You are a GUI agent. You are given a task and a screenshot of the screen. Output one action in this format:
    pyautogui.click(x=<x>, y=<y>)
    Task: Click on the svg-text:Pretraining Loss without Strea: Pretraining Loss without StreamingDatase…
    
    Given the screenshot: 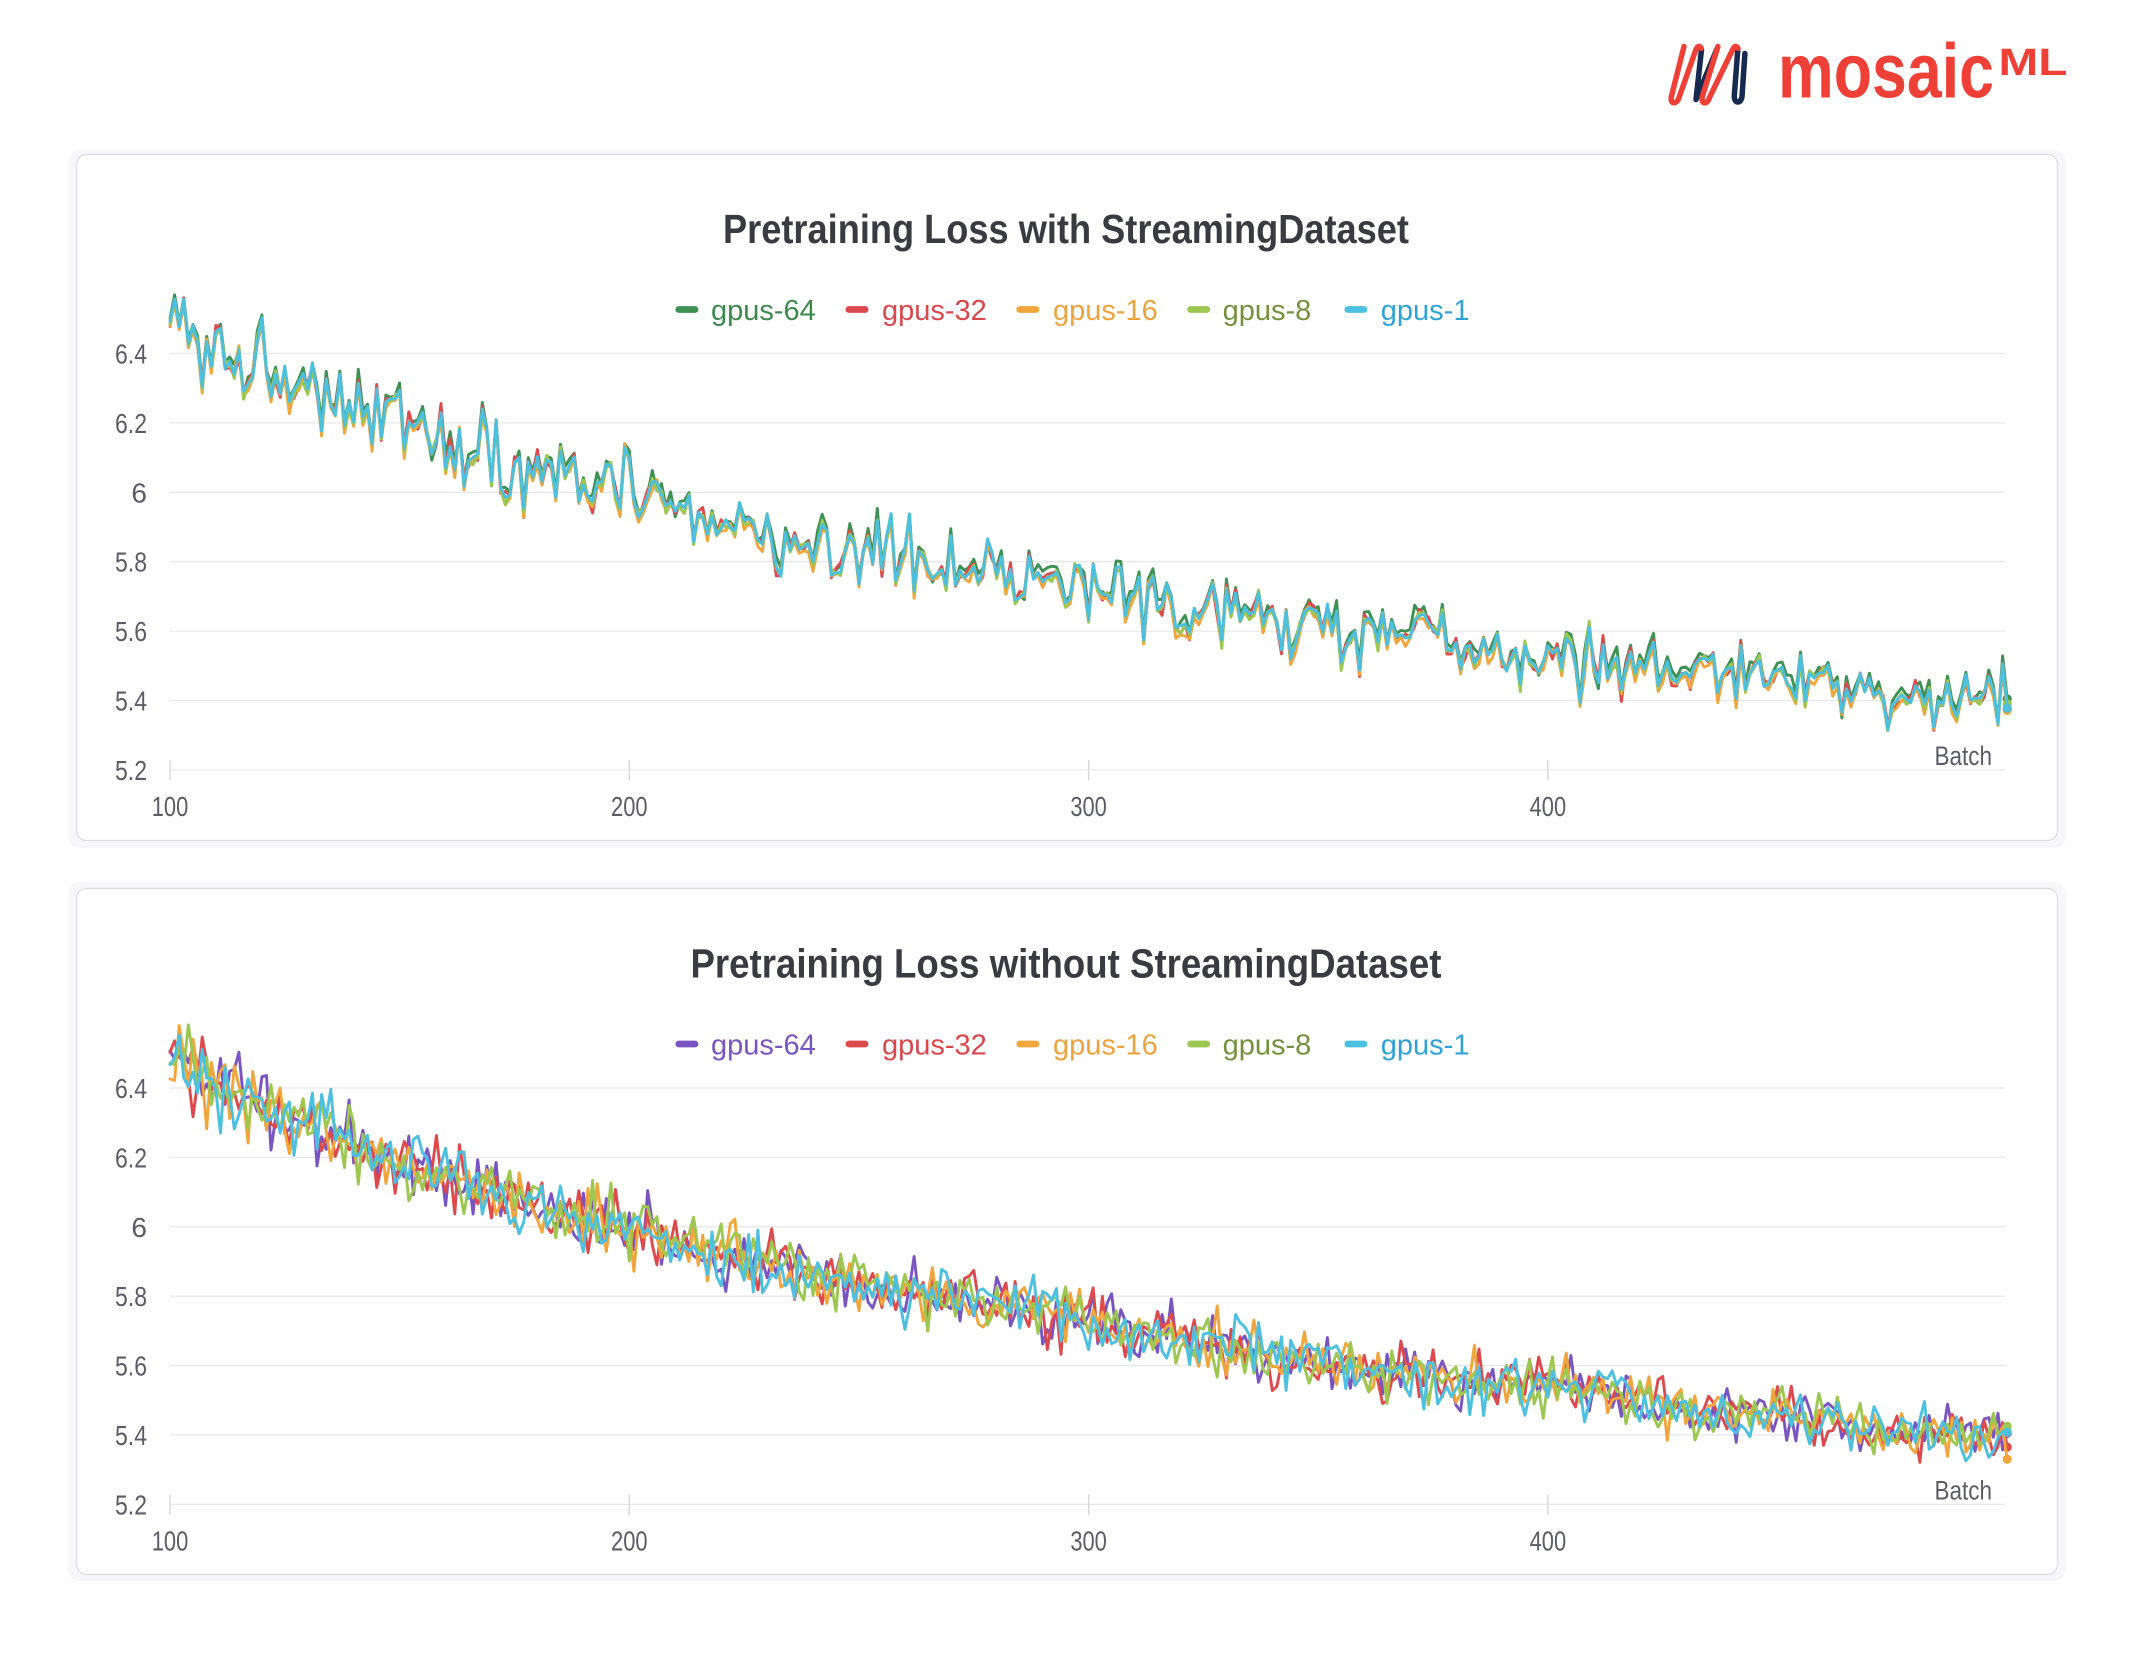 What is the action you would take?
    pyautogui.click(x=1066, y=964)
    